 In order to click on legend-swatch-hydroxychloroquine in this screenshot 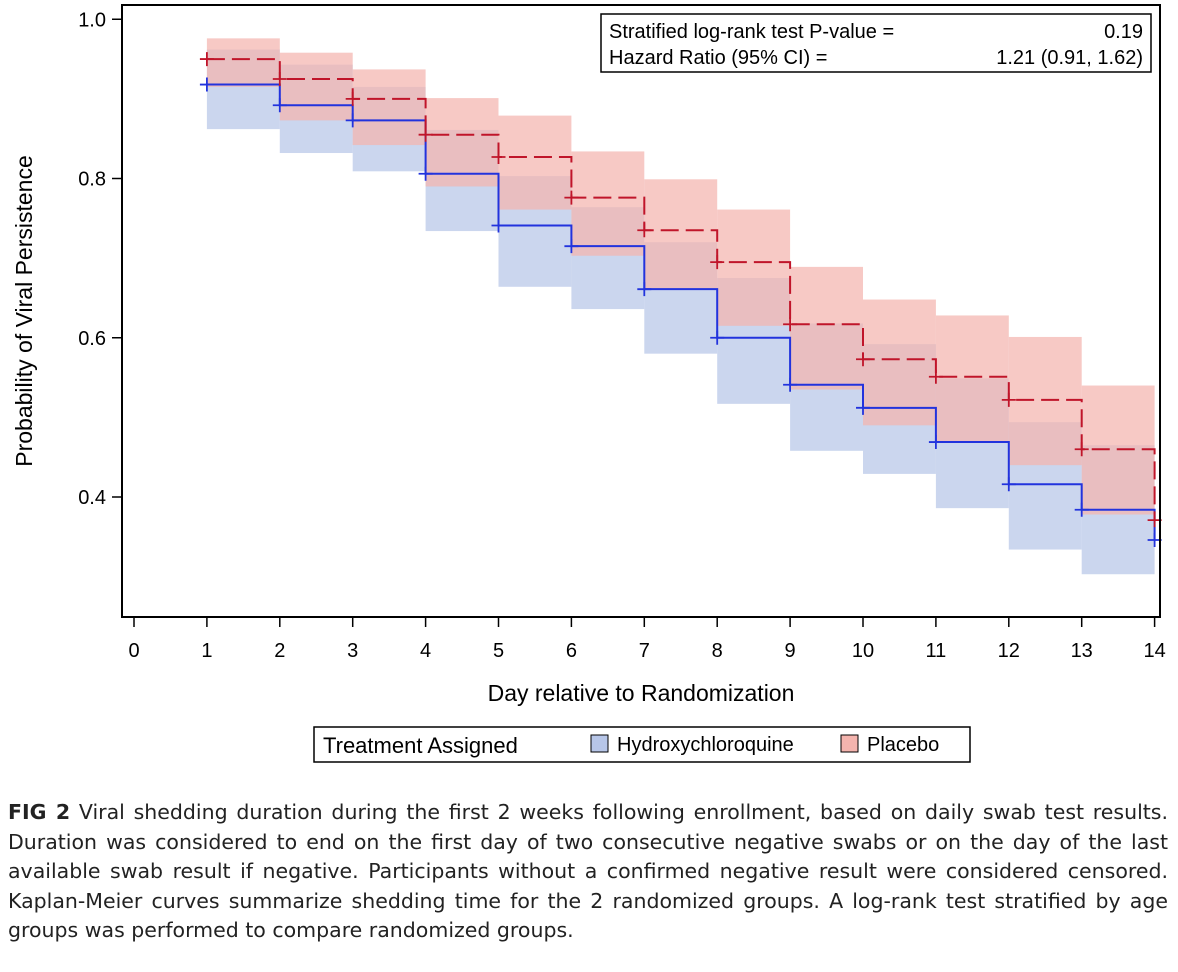, I will do `click(599, 743)`.